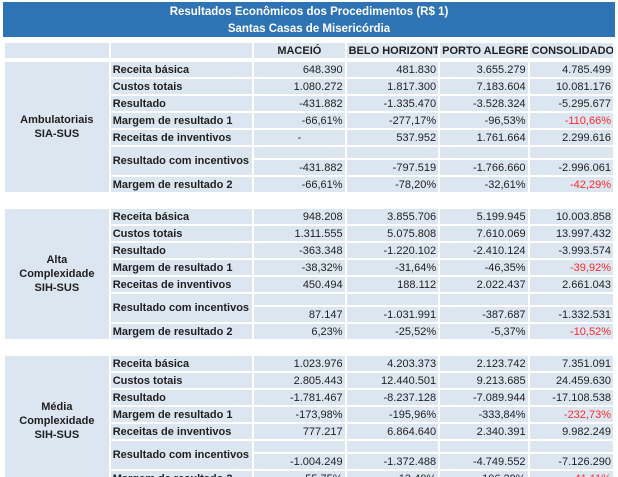 This screenshot has width=618, height=477. I want to click on cell-value: -8.237.128, so click(392, 397).